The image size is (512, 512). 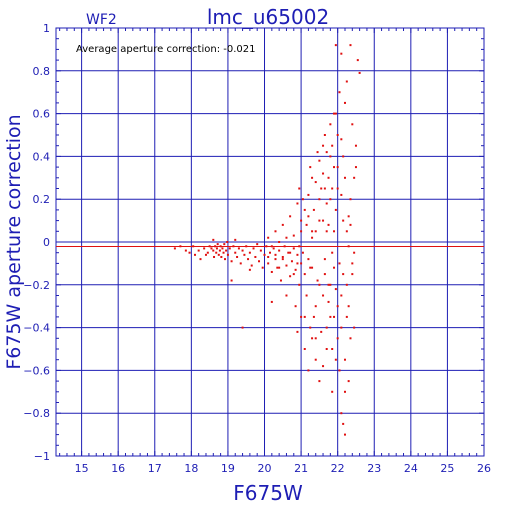 What do you see at coordinates (228, 468) in the screenshot?
I see `x-tick-label: 19` at bounding box center [228, 468].